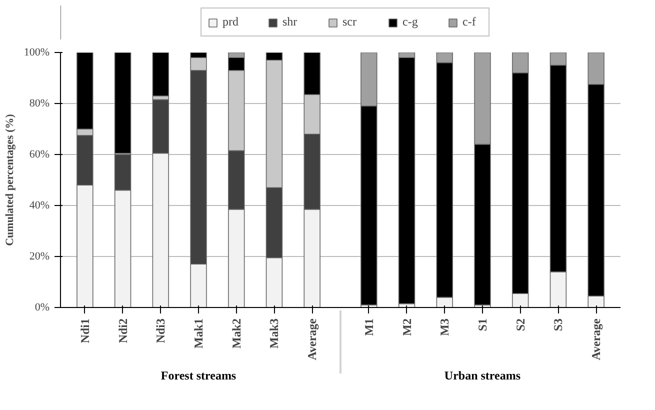 This screenshot has width=655, height=410. Describe the element at coordinates (39, 154) in the screenshot. I see `y-tick-label: 60%` at that location.